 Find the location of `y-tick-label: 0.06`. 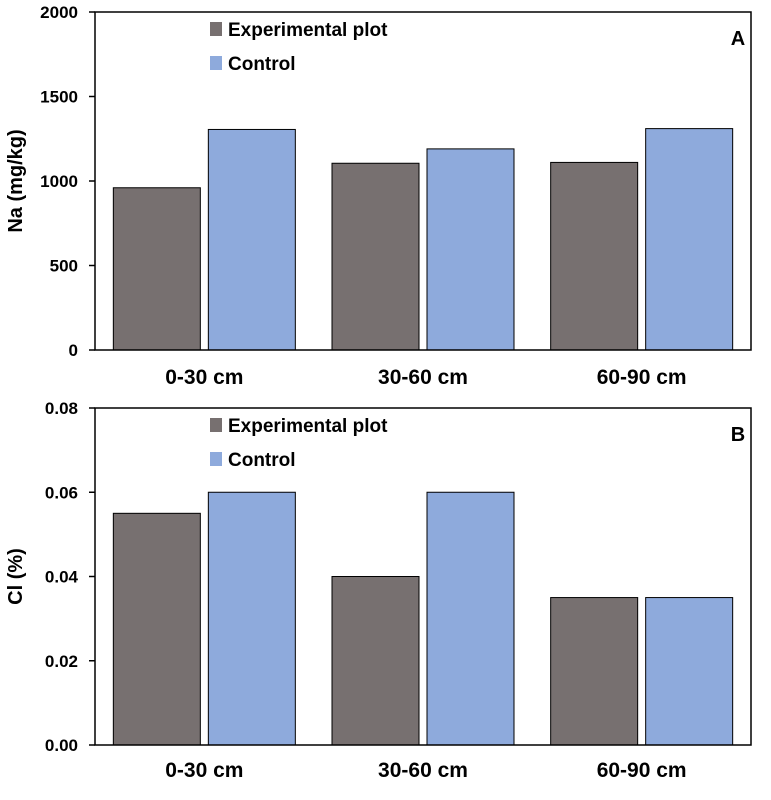

y-tick-label: 0.06 is located at coordinates (61, 492).